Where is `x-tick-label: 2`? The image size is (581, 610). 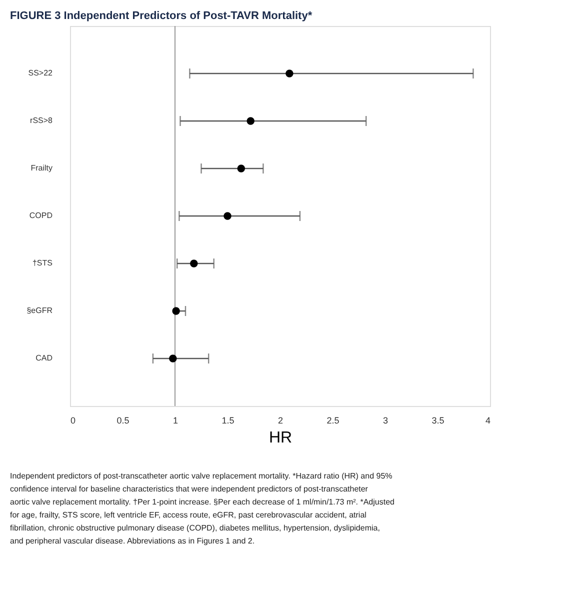 x-tick-label: 2 is located at coordinates (281, 421).